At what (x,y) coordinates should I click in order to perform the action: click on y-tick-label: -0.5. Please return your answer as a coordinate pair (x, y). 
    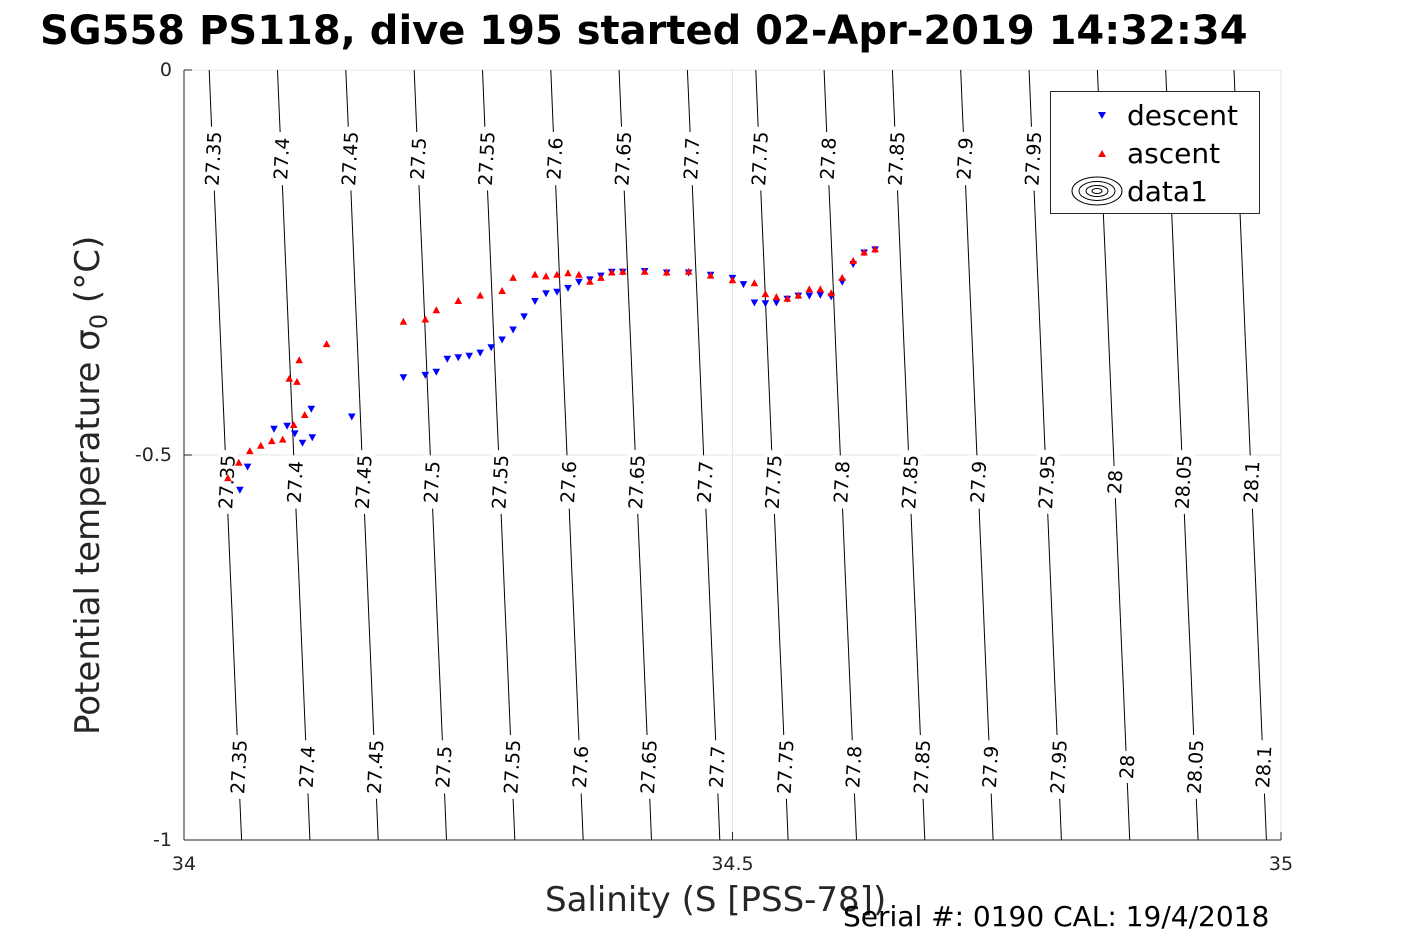
    Looking at the image, I should click on (153, 455).